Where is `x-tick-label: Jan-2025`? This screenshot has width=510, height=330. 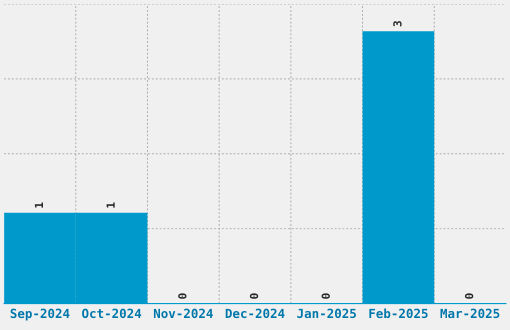
x-tick-label: Jan-2025 is located at coordinates (326, 313).